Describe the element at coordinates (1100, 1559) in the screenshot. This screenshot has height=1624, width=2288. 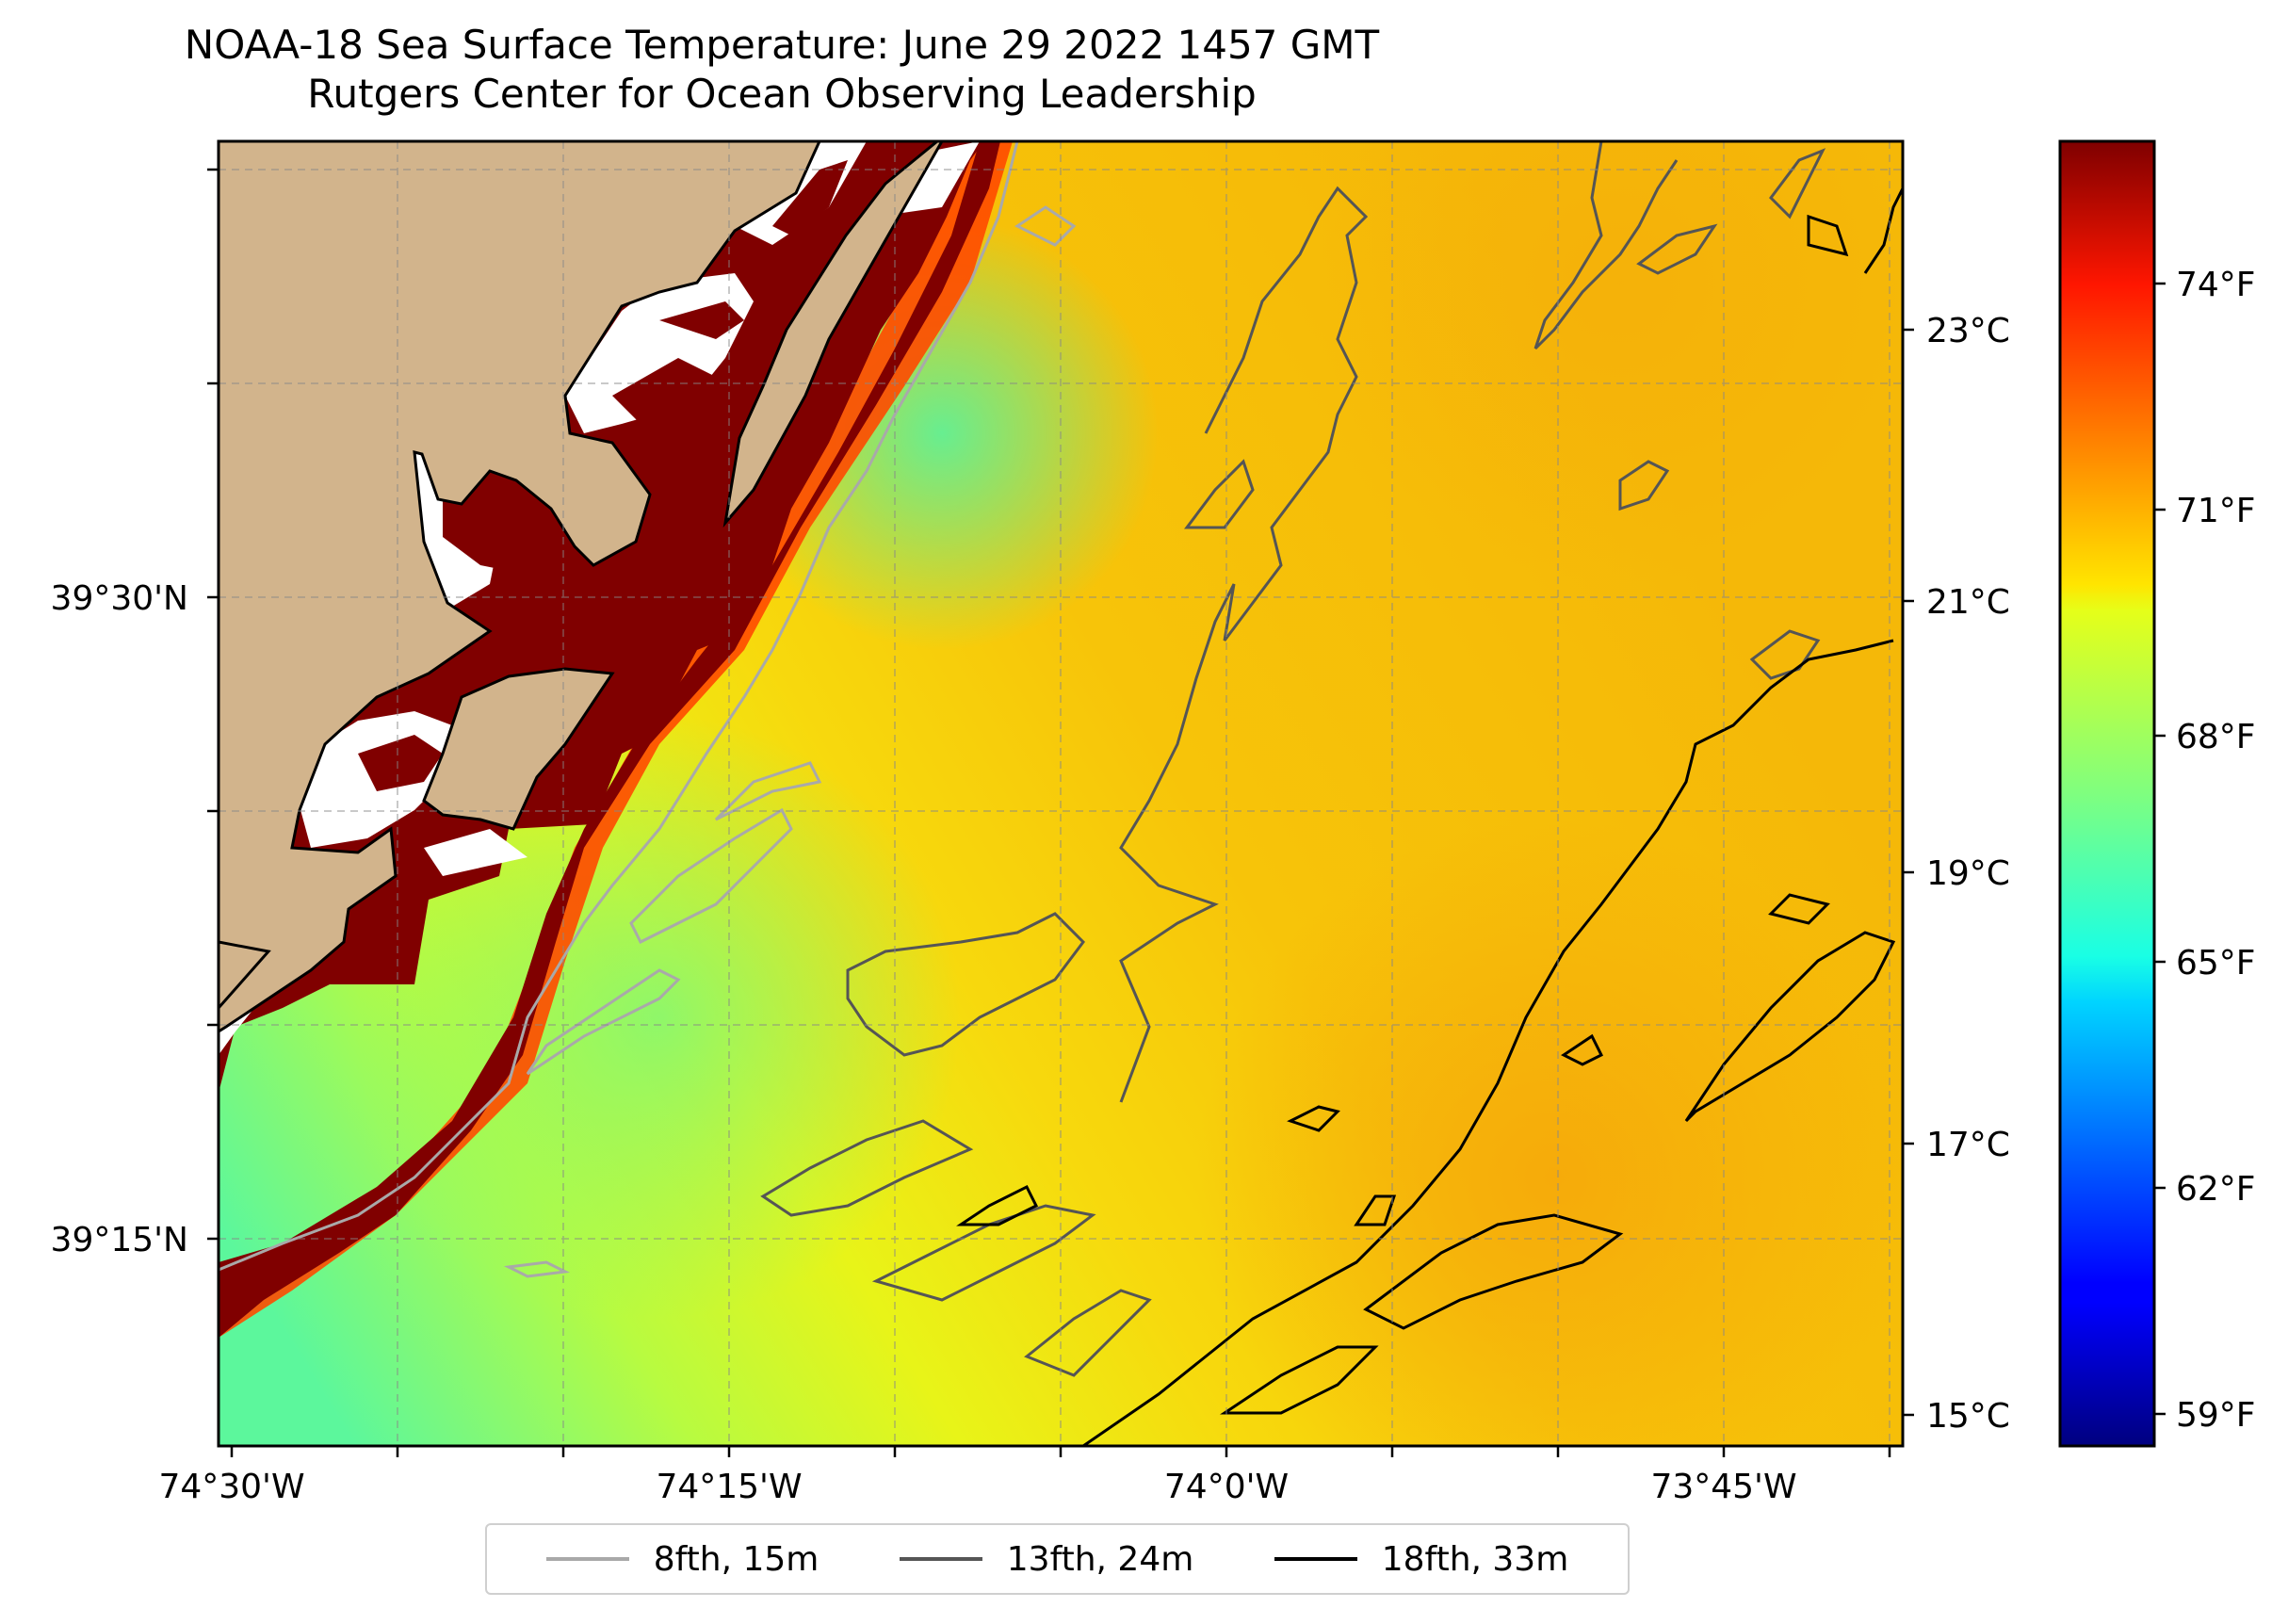
I see `legend-label: 13fth, 24m` at that location.